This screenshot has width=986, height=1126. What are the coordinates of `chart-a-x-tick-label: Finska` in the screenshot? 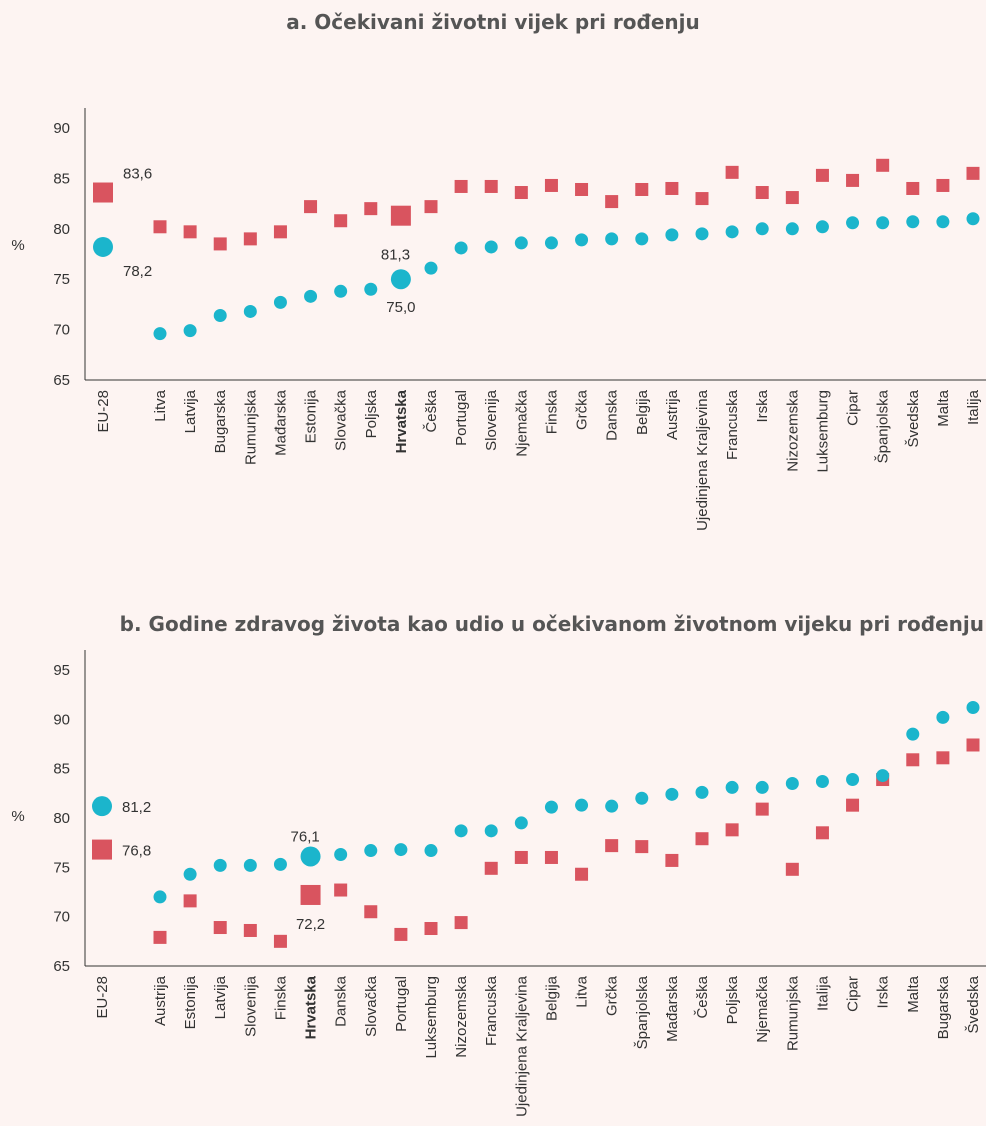 It's located at (551, 411).